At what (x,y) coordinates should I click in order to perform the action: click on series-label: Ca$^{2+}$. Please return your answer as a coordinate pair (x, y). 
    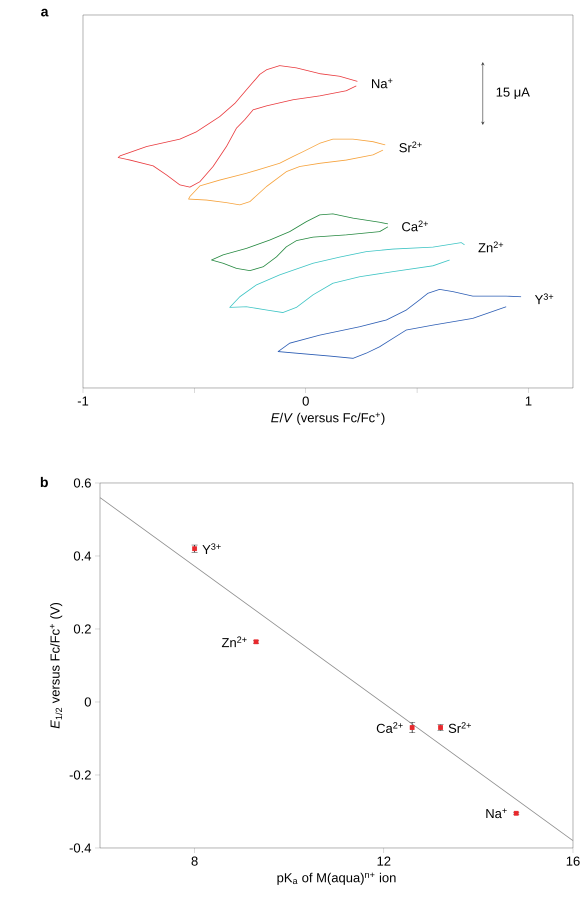
    Looking at the image, I should click on (415, 226).